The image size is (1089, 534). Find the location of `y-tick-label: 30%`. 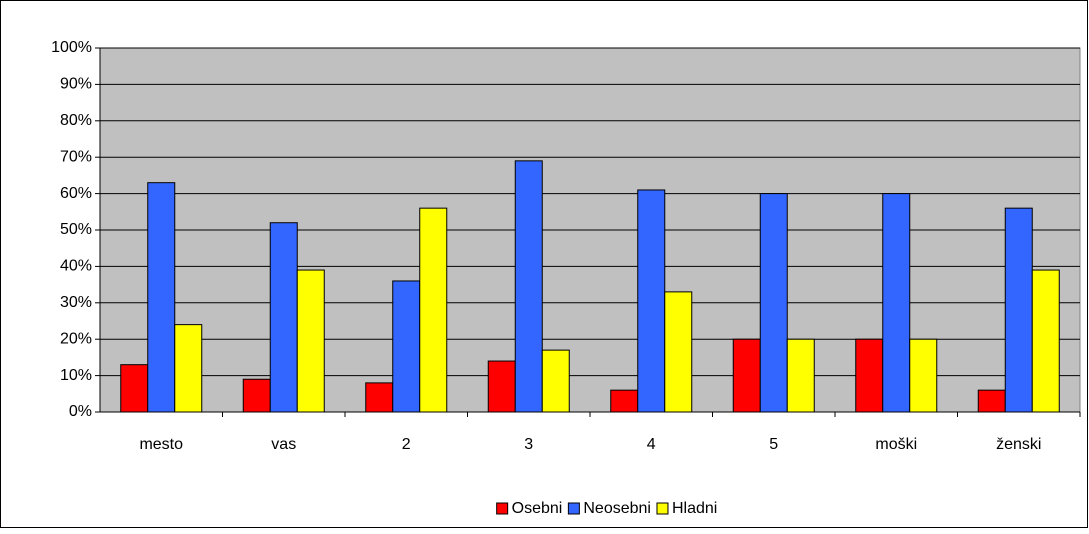

y-tick-label: 30% is located at coordinates (76, 302).